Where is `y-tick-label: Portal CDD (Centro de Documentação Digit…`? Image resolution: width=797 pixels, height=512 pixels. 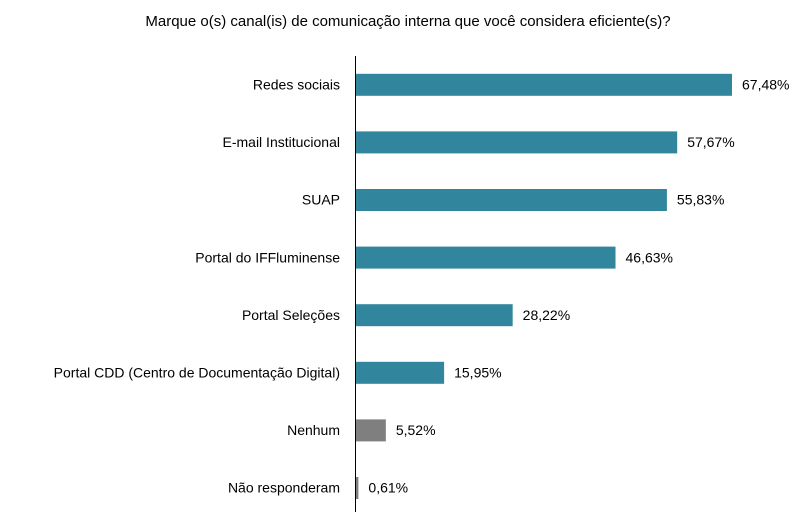
y-tick-label: Portal CDD (Centro de Documentação Digit… is located at coordinates (197, 373).